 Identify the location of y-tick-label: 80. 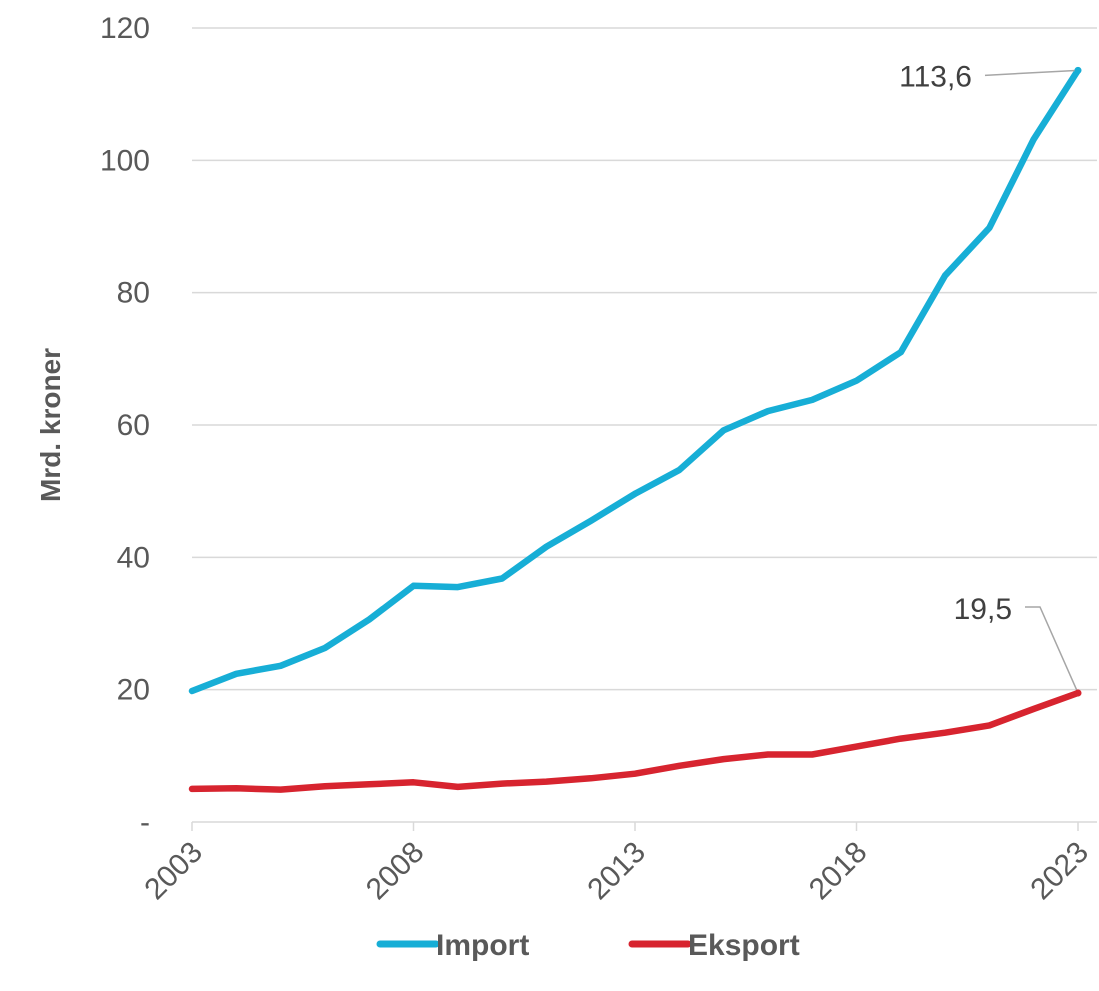
(133, 293).